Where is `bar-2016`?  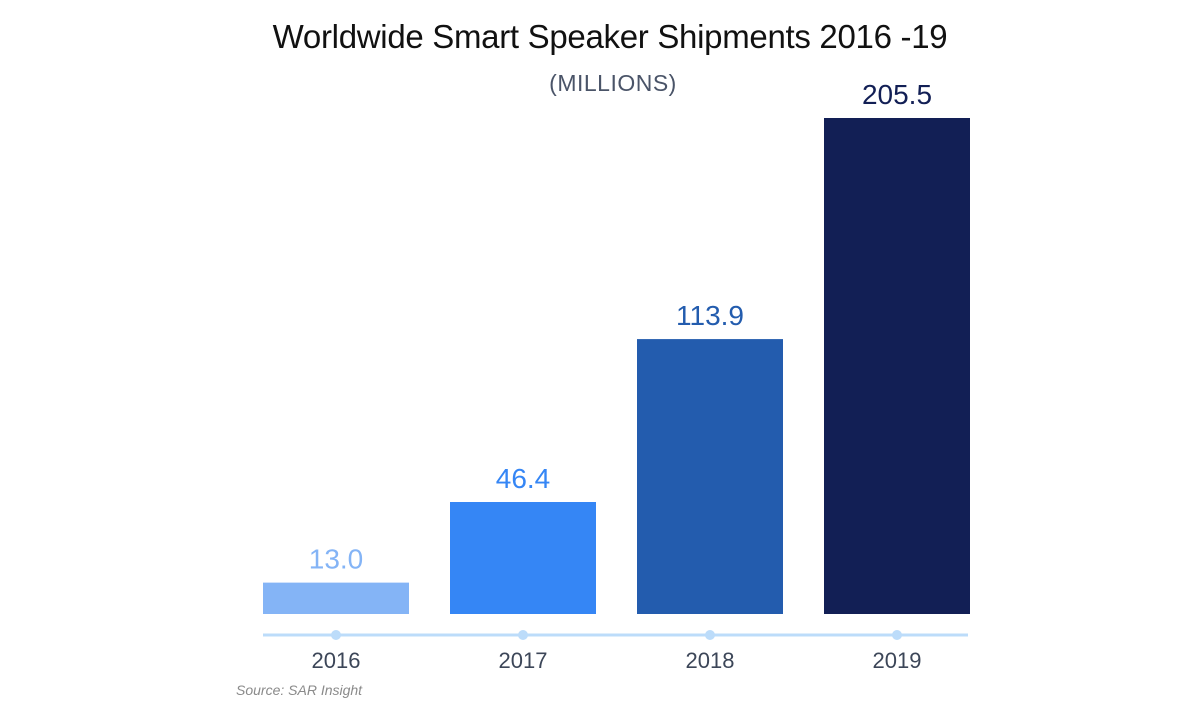 bar-2016 is located at coordinates (336, 598).